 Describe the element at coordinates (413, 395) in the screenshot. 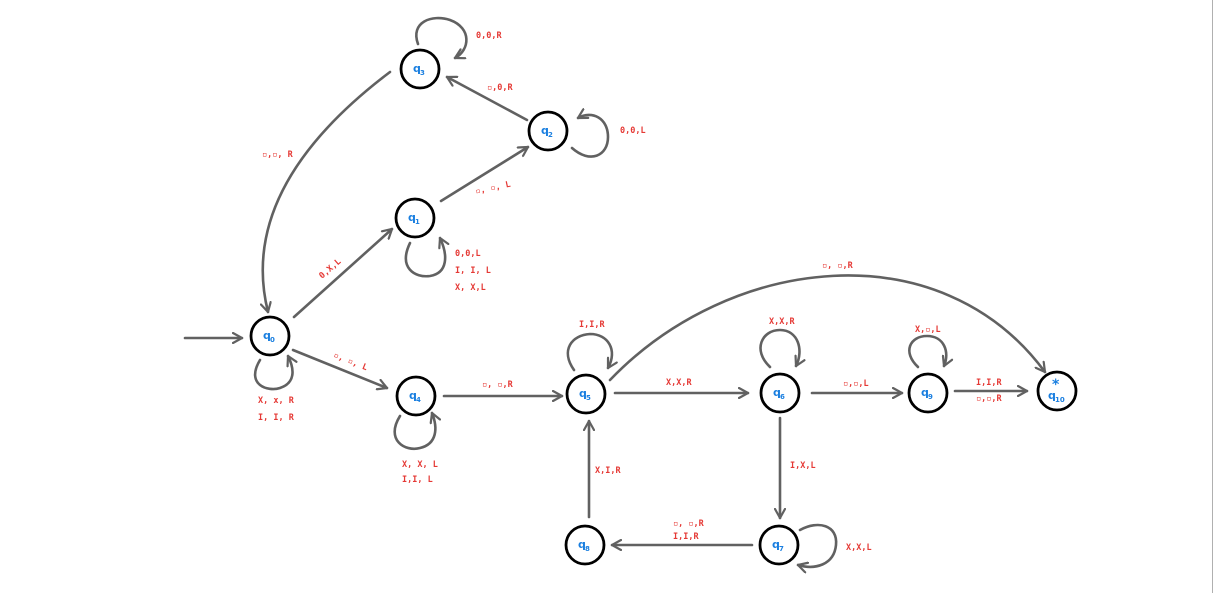

I see `state-q4-name: q` at that location.